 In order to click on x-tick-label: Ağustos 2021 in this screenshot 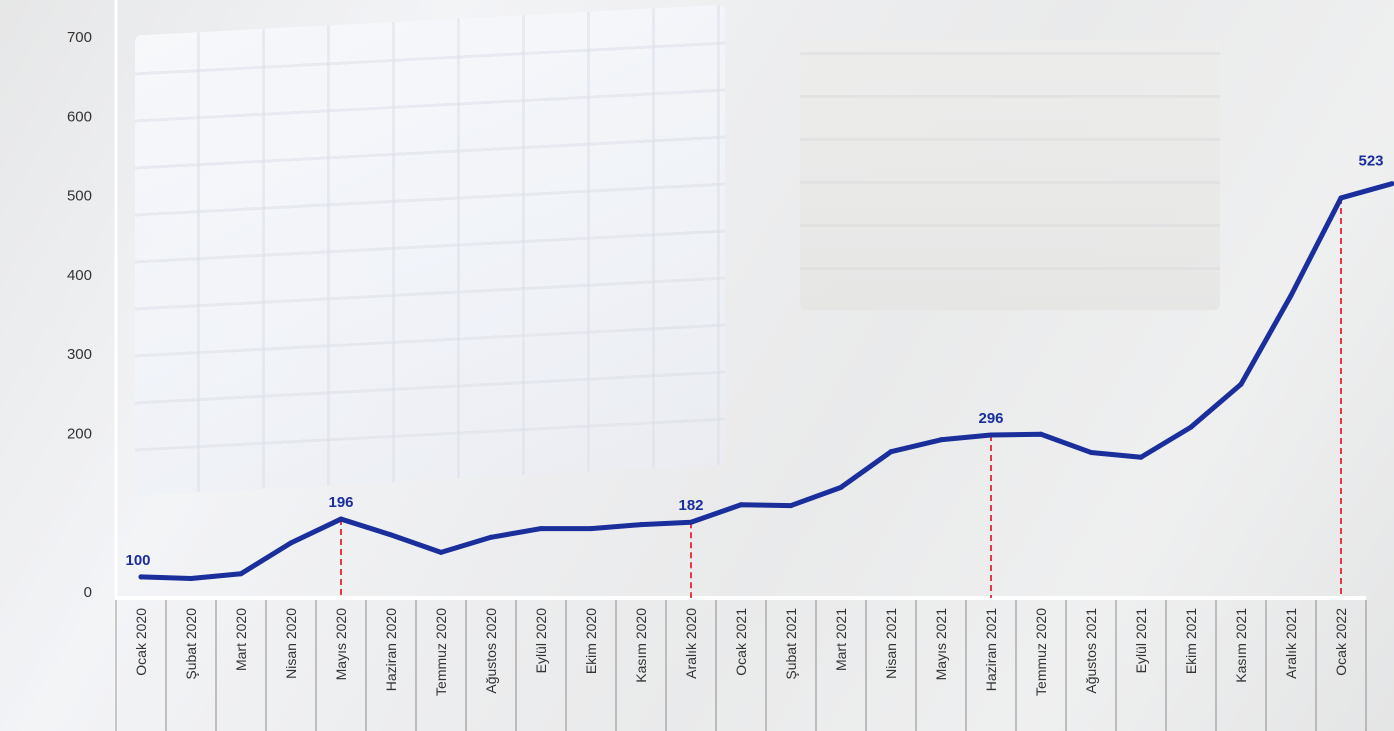, I will do `click(1091, 651)`.